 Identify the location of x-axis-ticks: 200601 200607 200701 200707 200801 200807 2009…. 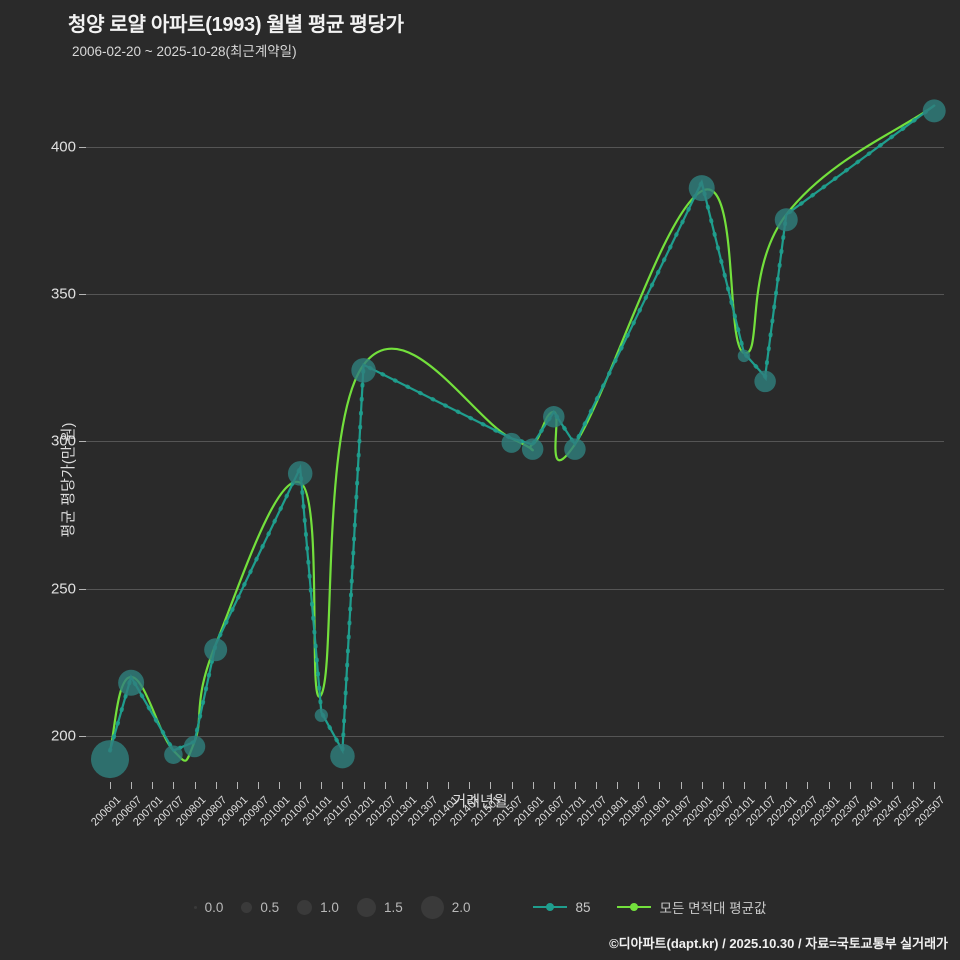
(517, 822).